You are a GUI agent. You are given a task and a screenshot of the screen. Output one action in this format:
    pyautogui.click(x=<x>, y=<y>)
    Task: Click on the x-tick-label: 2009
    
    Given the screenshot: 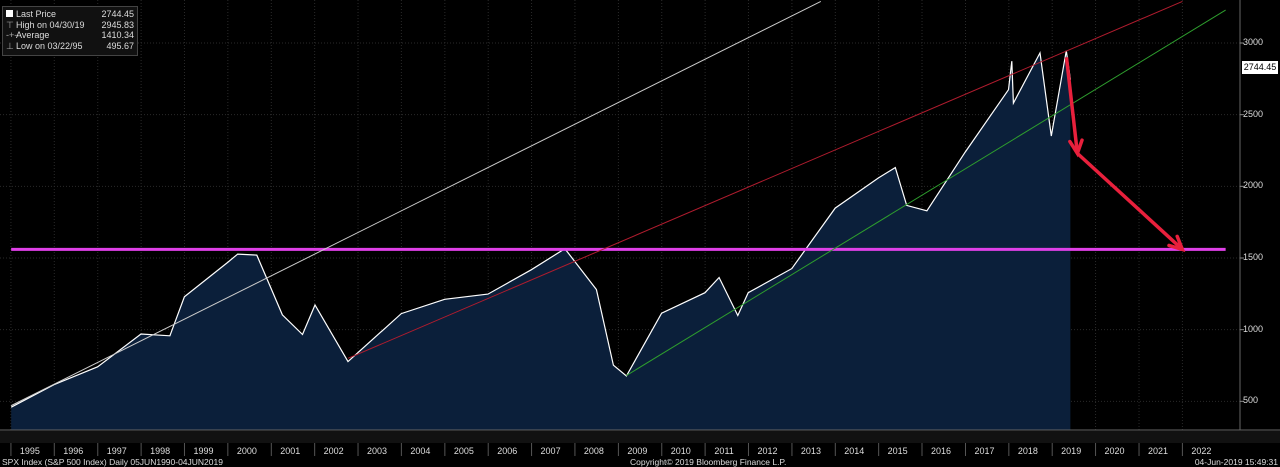 What is the action you would take?
    pyautogui.click(x=637, y=451)
    